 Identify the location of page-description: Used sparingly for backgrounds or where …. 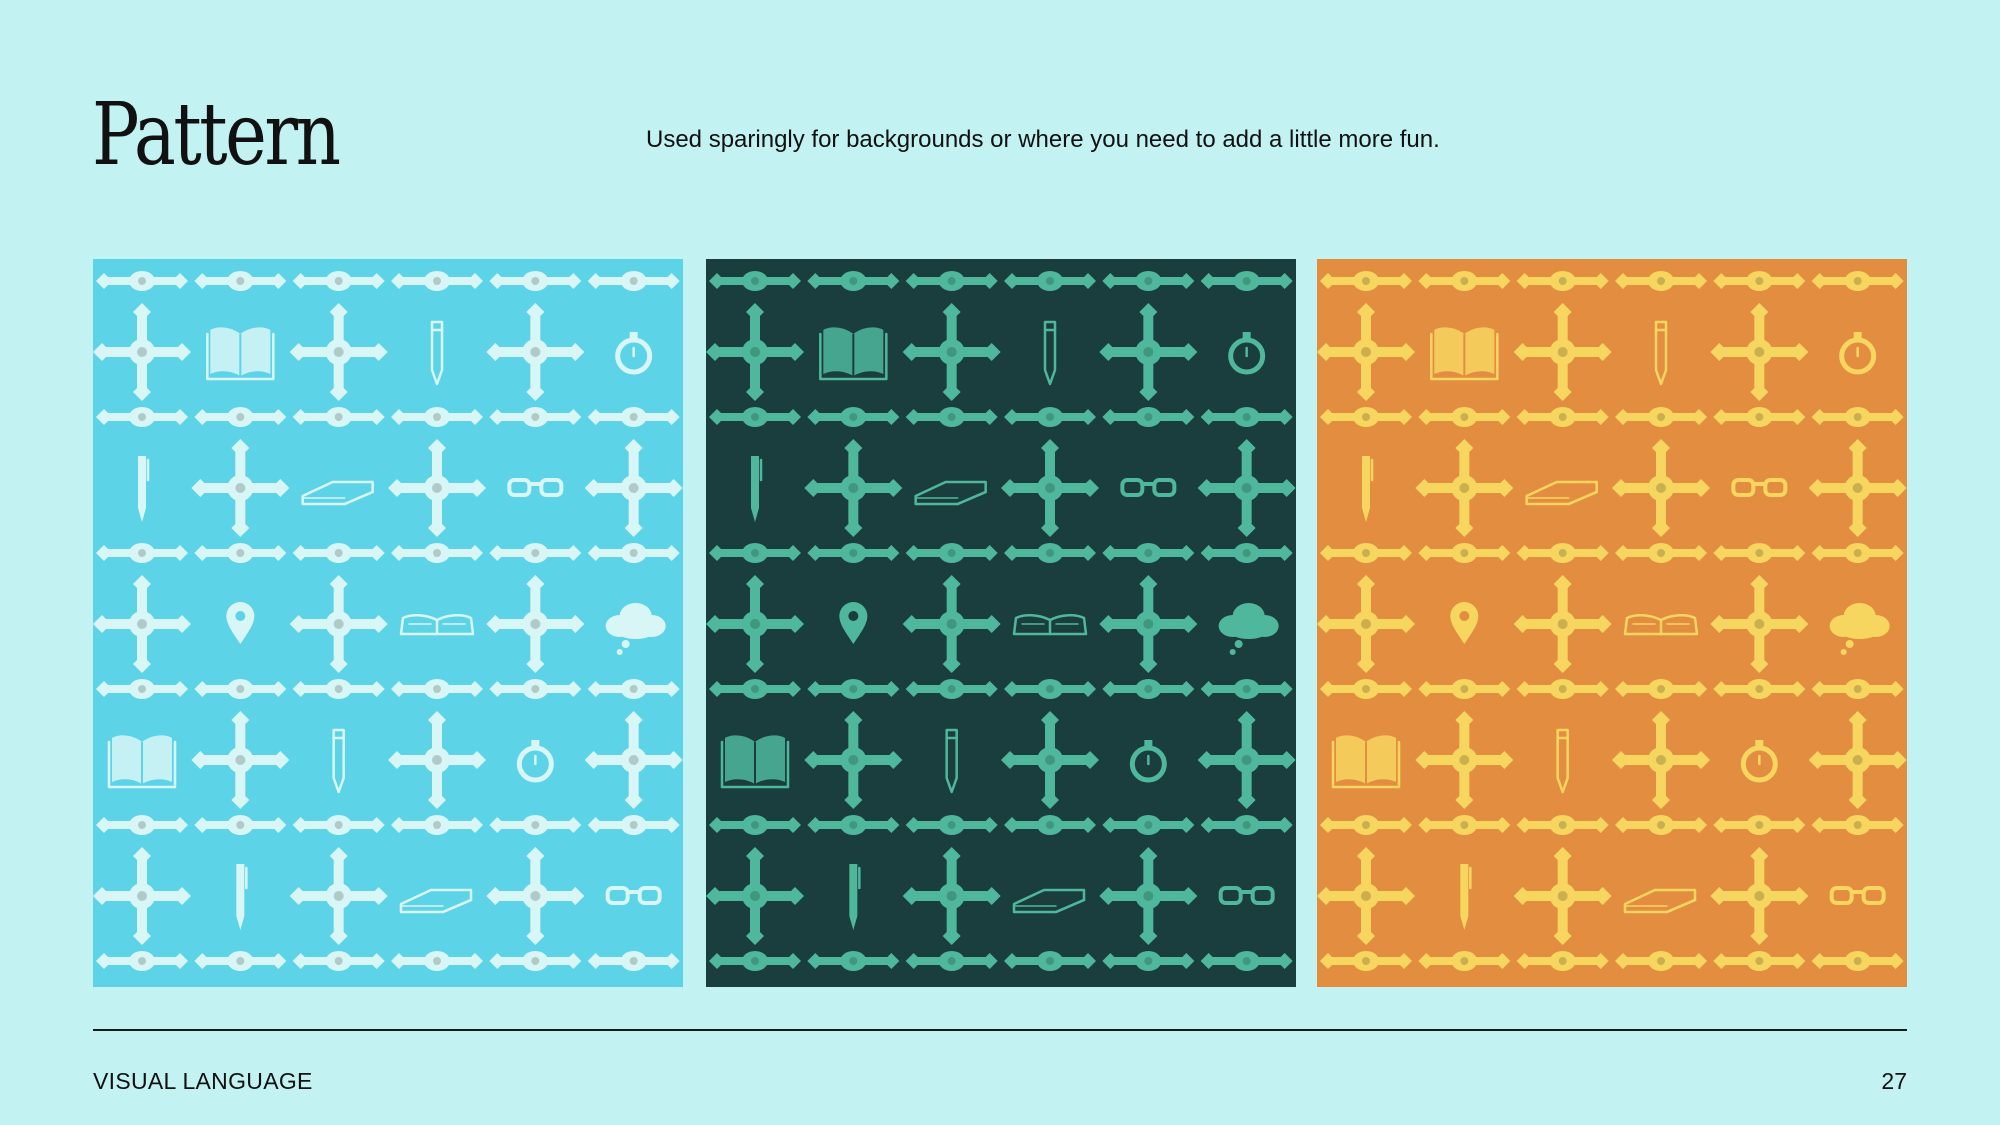
(1043, 139).